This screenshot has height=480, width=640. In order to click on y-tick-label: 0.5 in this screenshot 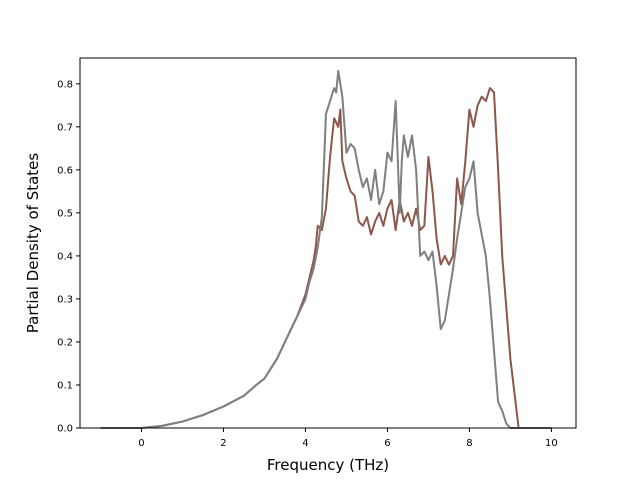, I will do `click(65, 213)`.